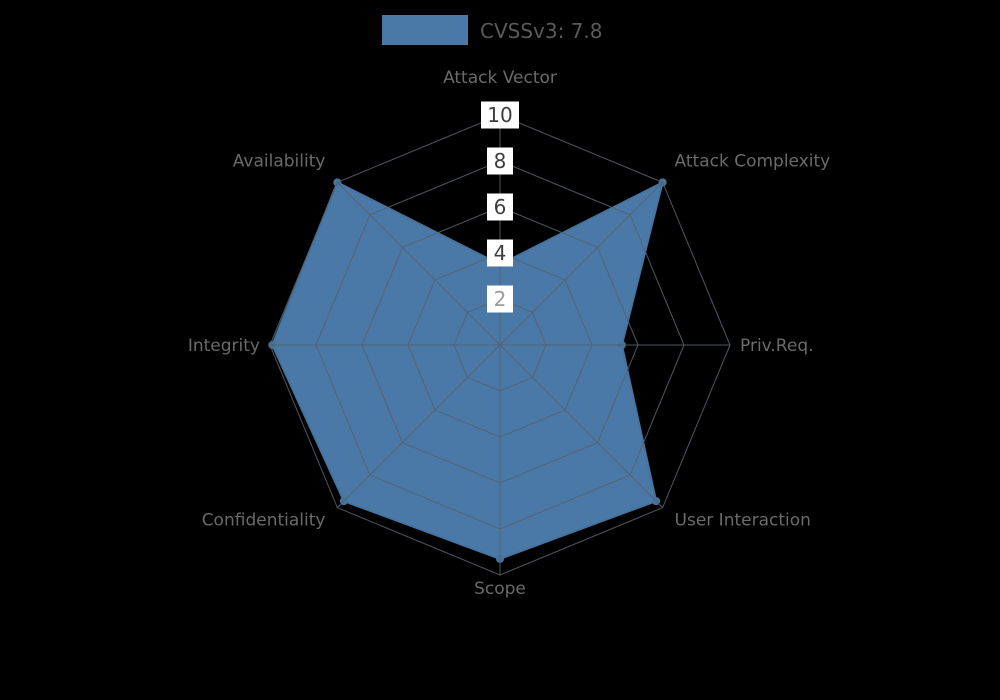 The width and height of the screenshot is (1000, 700). What do you see at coordinates (541, 31) in the screenshot?
I see `legend-label: CVSSv3: 7.8` at bounding box center [541, 31].